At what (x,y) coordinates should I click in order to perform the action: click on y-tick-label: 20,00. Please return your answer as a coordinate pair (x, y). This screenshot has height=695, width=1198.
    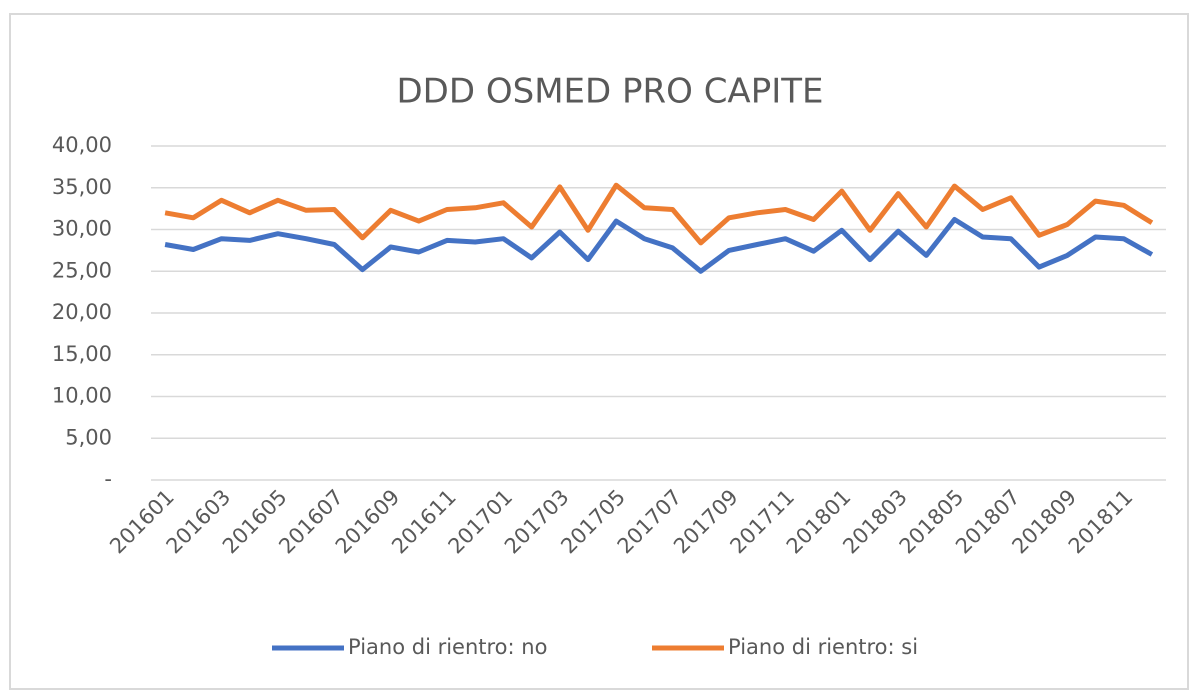
    Looking at the image, I should click on (82, 312).